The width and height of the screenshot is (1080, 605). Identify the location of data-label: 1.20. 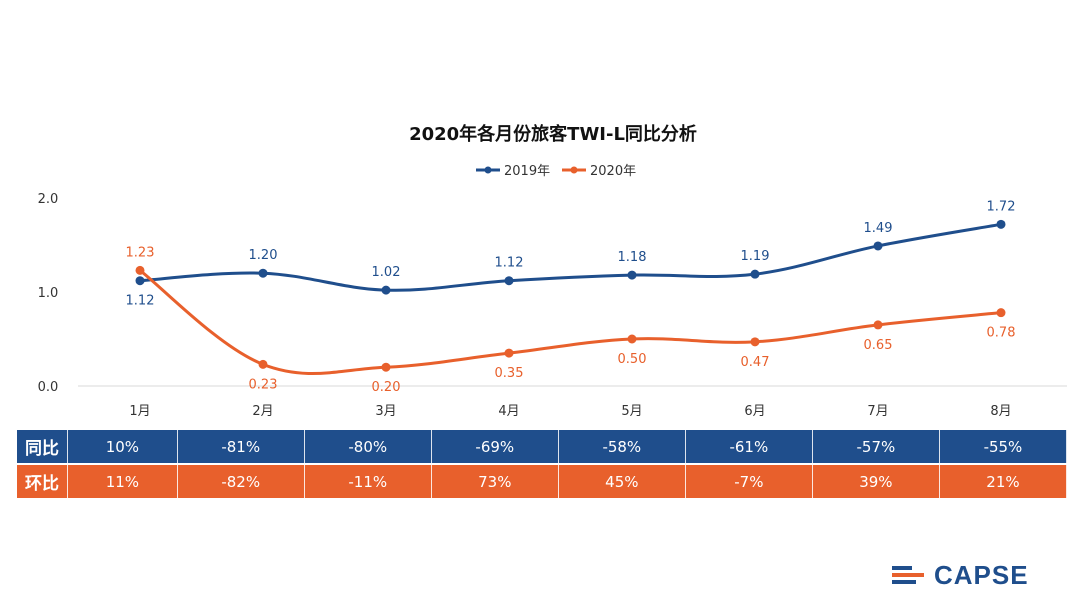
(263, 255).